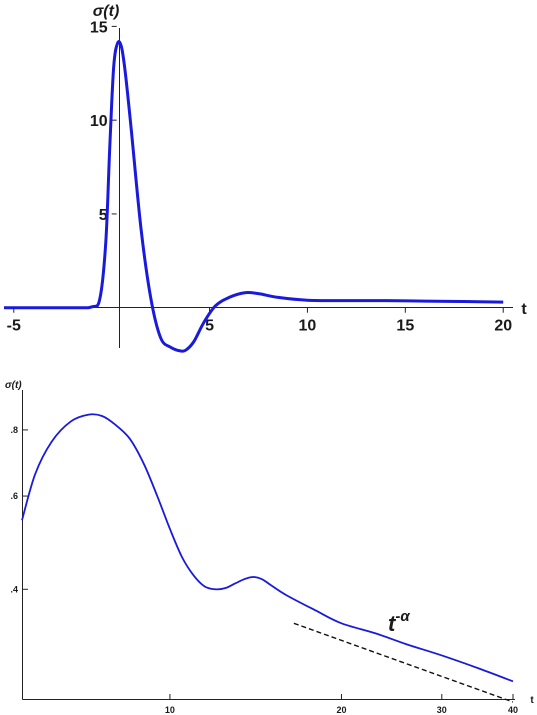 This screenshot has height=715, width=537. What do you see at coordinates (170, 710) in the screenshot?
I see `bottom-x-tick-label: 10` at bounding box center [170, 710].